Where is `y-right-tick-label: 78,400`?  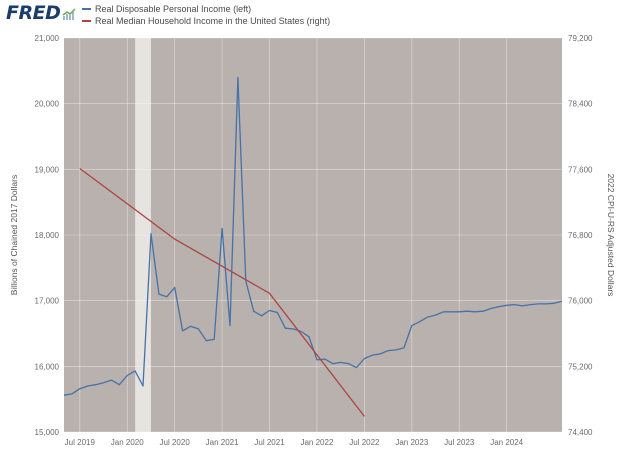
y-right-tick-label: 78,400 is located at coordinates (580, 104).